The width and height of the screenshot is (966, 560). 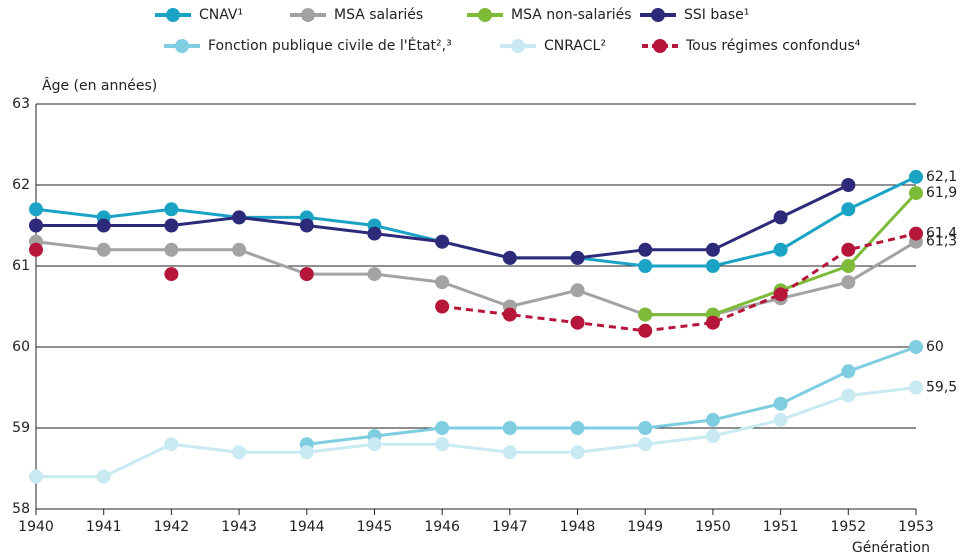 What do you see at coordinates (375, 527) in the screenshot?
I see `x-tick-label: 1945` at bounding box center [375, 527].